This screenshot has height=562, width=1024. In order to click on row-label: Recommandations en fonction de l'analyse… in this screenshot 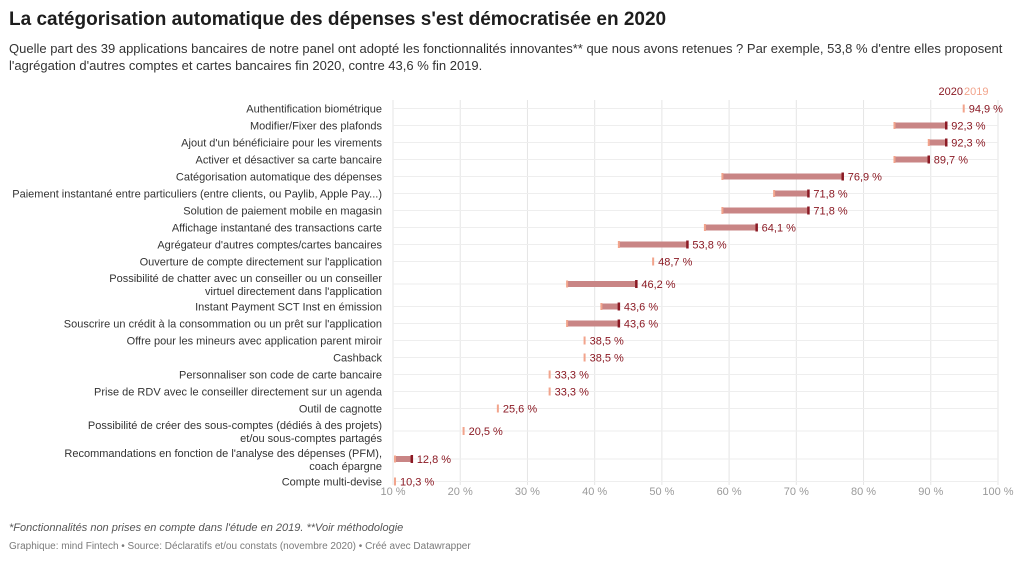, I will do `click(223, 460)`.